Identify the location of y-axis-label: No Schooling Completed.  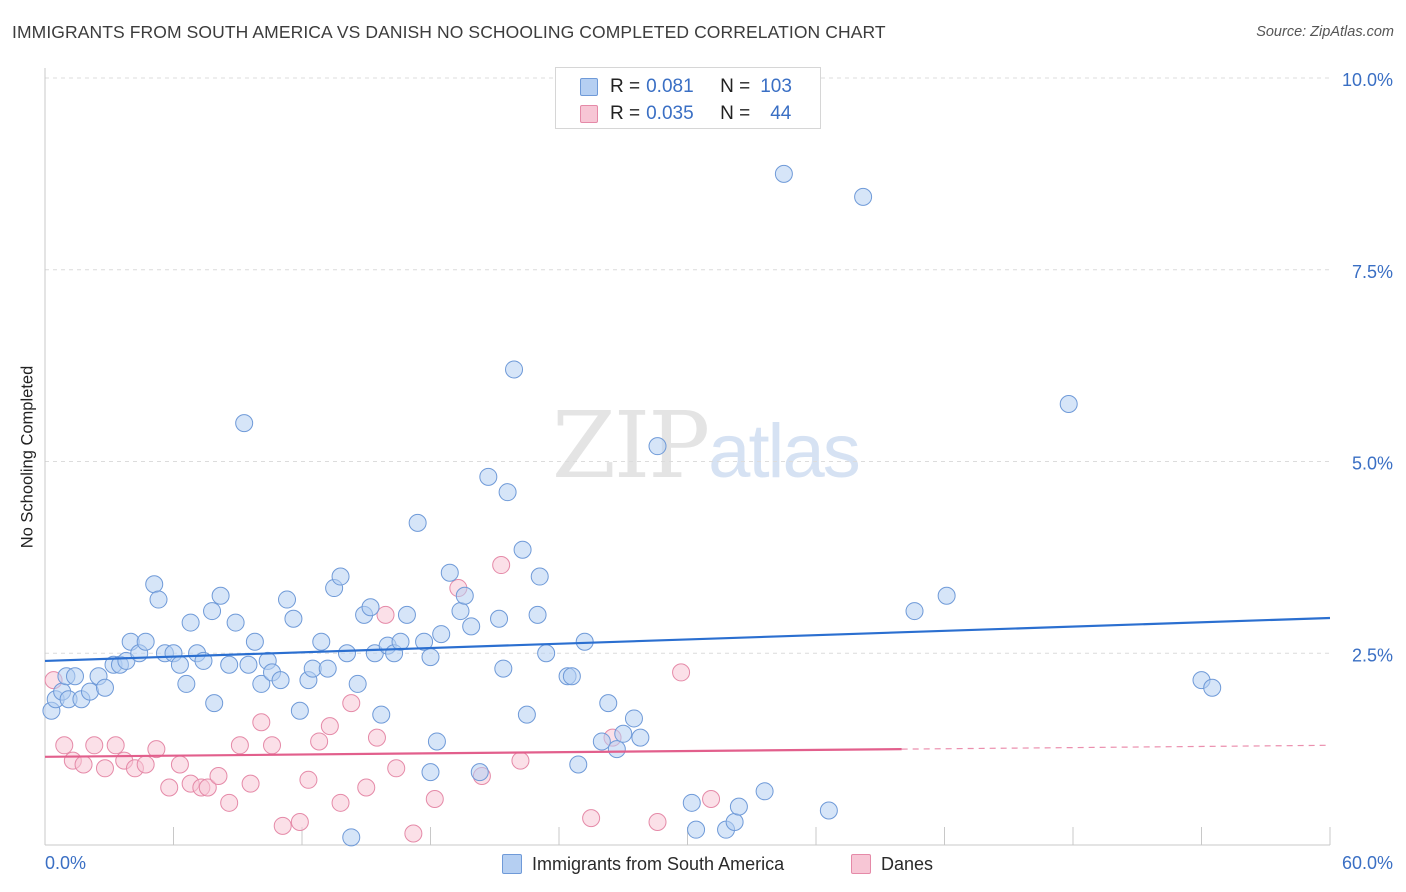
(27, 457).